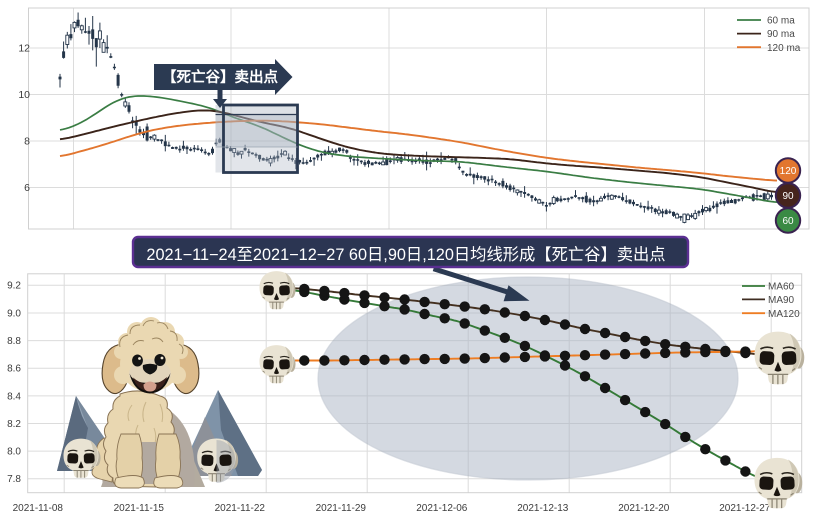 The height and width of the screenshot is (520, 816). What do you see at coordinates (14, 452) in the screenshot?
I see `svg-text: 8.0` at bounding box center [14, 452].